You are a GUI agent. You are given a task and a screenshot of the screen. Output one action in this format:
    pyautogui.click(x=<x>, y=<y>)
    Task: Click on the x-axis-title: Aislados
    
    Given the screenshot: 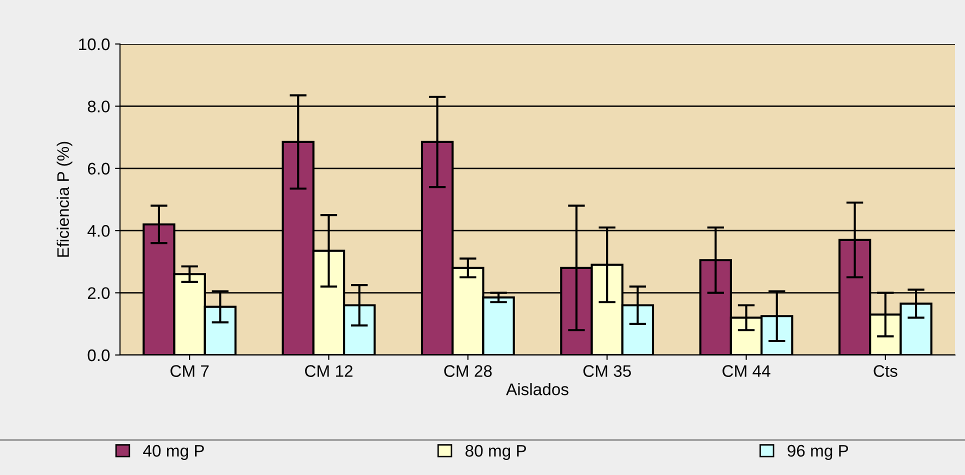 What is the action you would take?
    pyautogui.click(x=537, y=389)
    